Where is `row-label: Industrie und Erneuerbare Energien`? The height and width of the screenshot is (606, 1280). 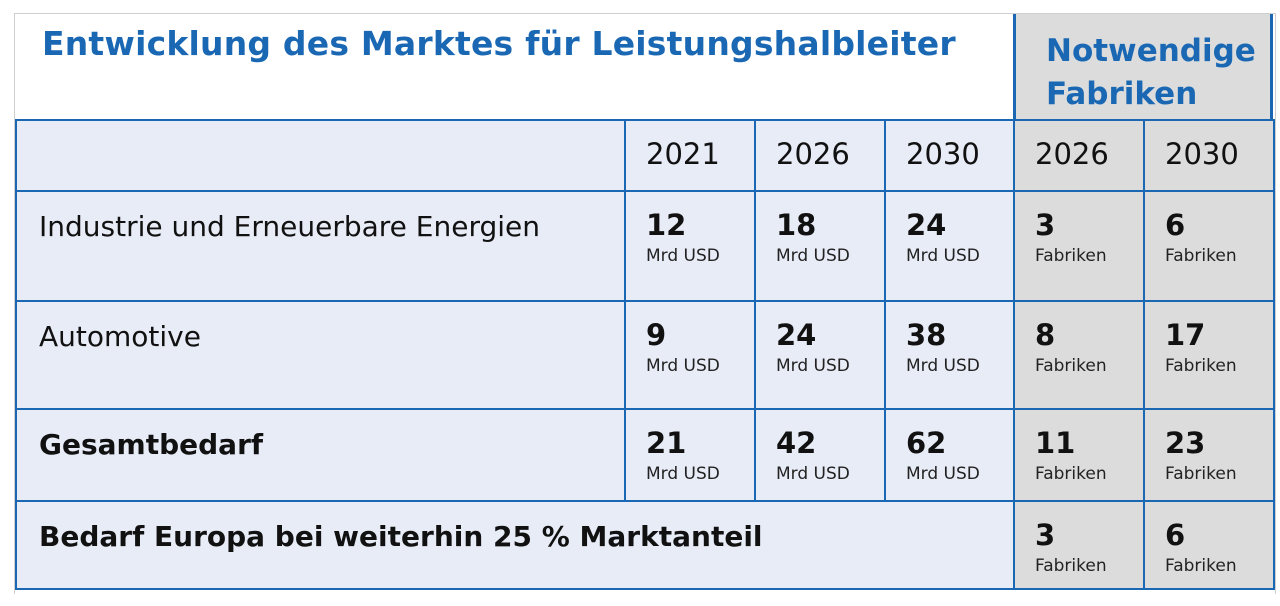
row-label: Industrie und Erneuerbare Energien is located at coordinates (320, 246).